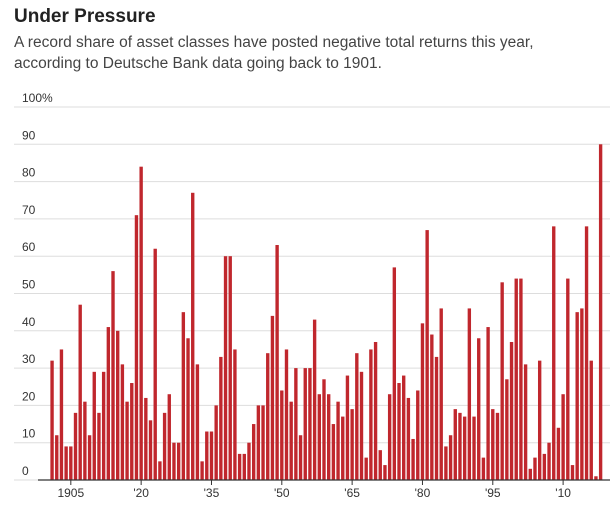 The height and width of the screenshot is (511, 616). What do you see at coordinates (352, 493) in the screenshot?
I see `x-tick-label: '65` at bounding box center [352, 493].